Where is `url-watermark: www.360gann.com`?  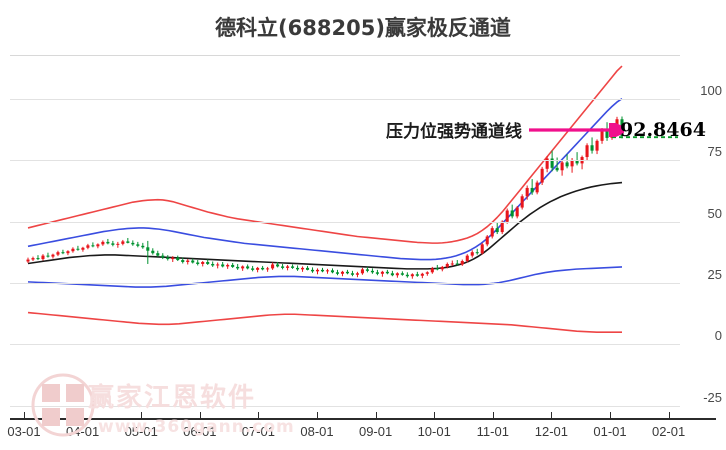 url-watermark: www.360gann.com is located at coordinates (196, 427).